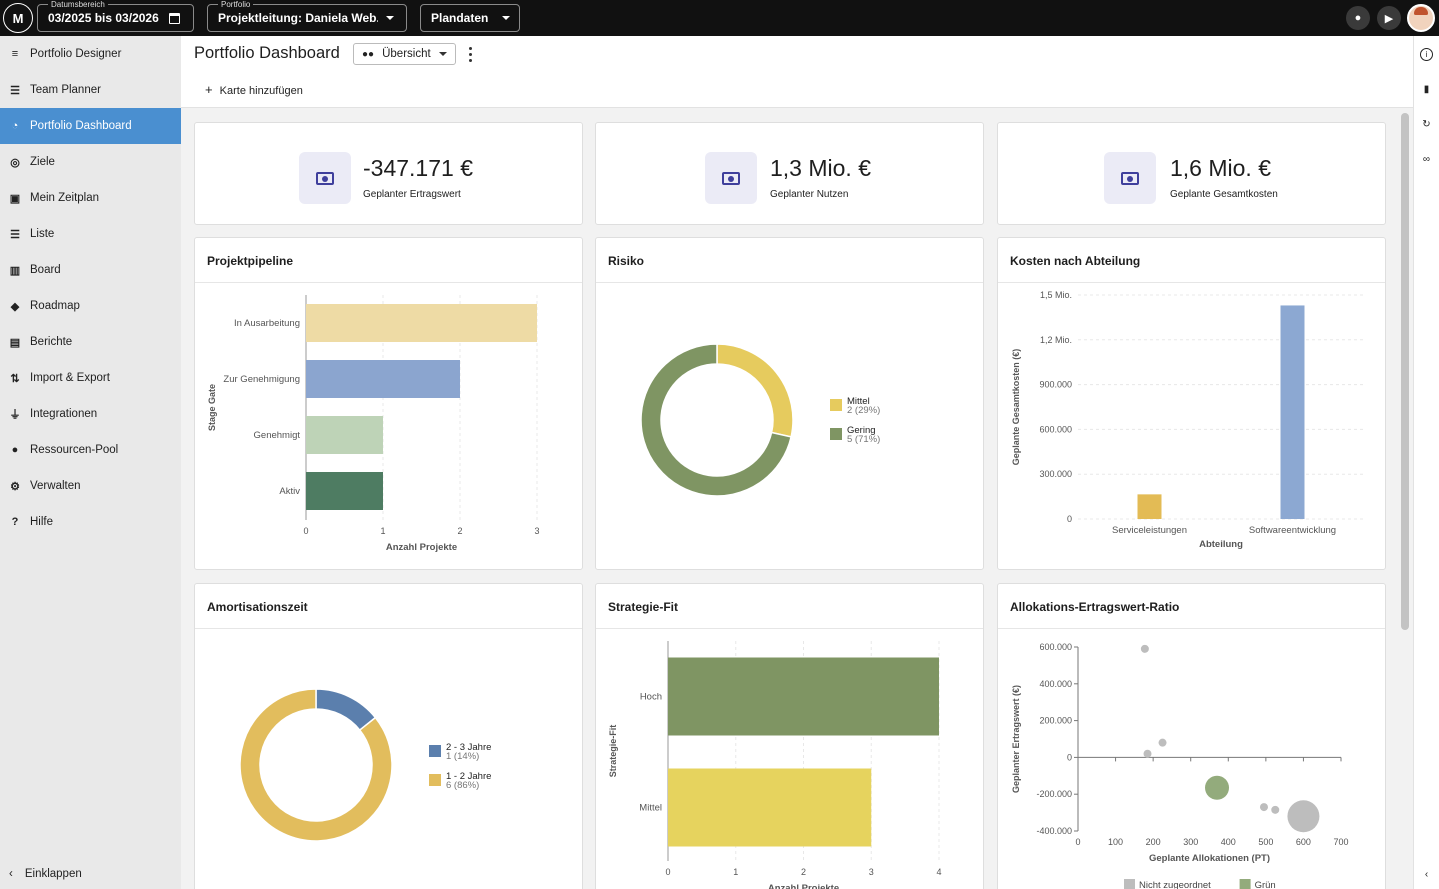  What do you see at coordinates (90, 198) in the screenshot?
I see `sidebar-item-mein-zeitplan: ▣ Mein Zeitplan` at bounding box center [90, 198].